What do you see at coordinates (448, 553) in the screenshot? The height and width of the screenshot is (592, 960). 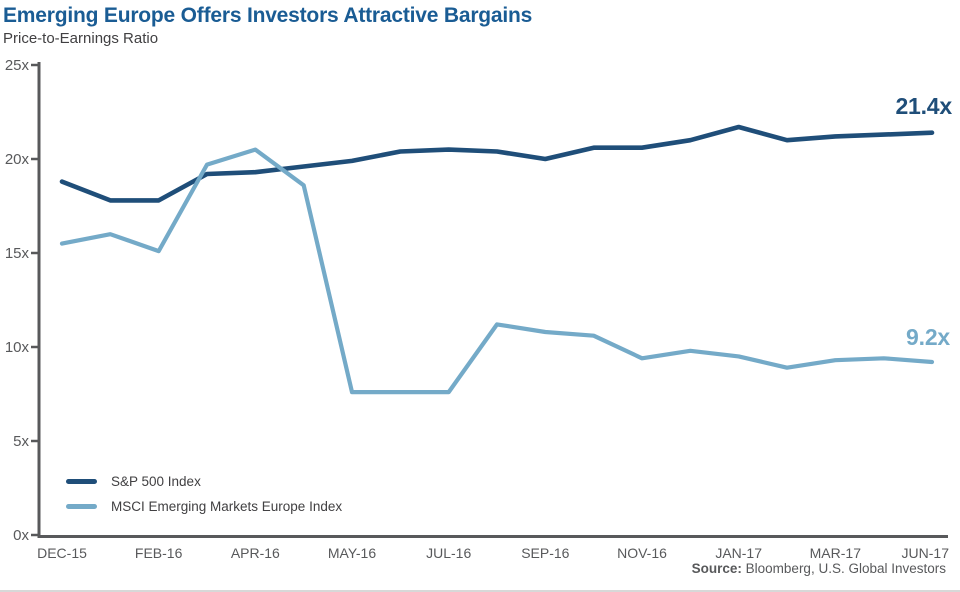 I see `x-tick-label: JUL-16` at bounding box center [448, 553].